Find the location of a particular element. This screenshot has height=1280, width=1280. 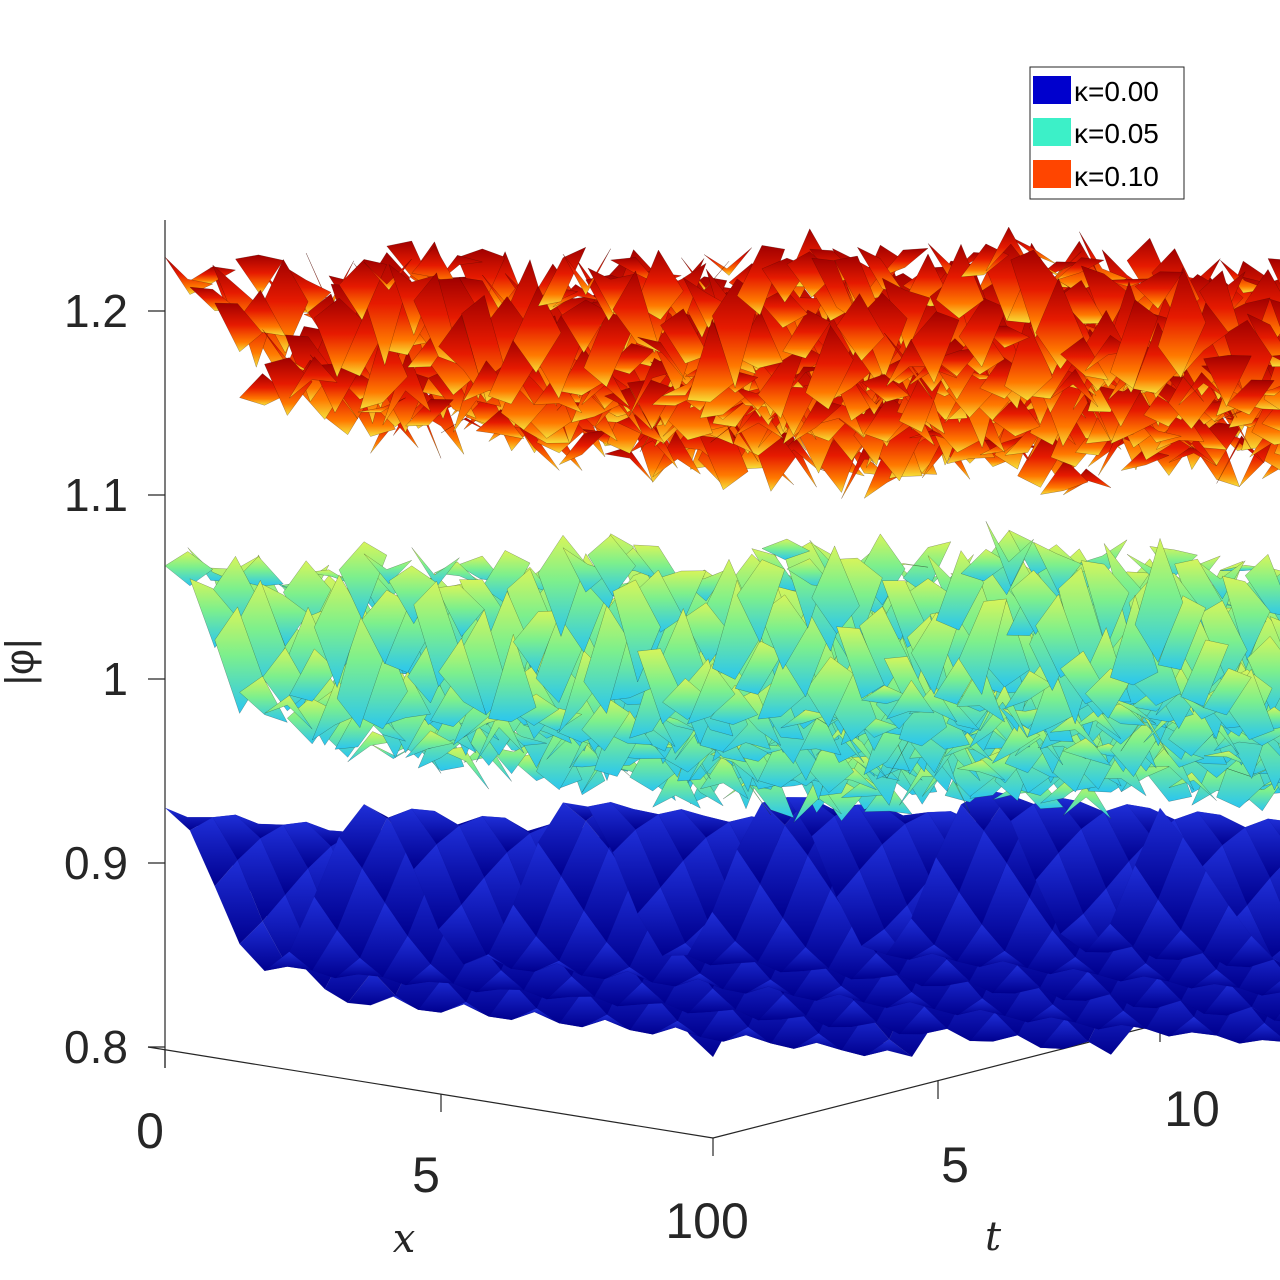

legend-swatch-k005 is located at coordinates (1052, 132).